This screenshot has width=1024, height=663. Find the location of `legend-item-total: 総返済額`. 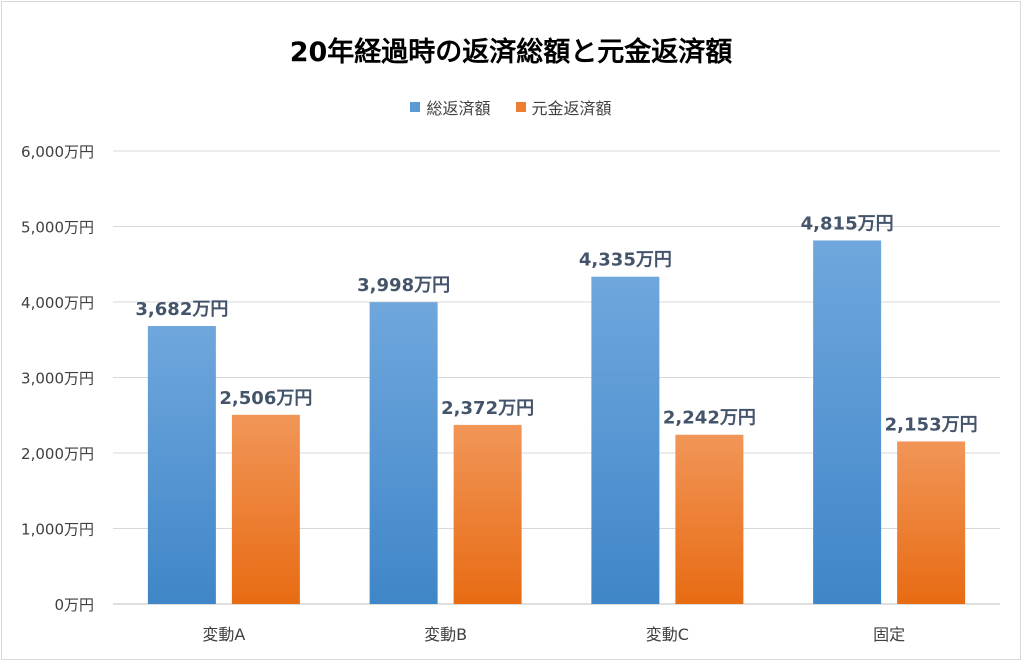

legend-item-total: 総返済額 is located at coordinates (450, 107).